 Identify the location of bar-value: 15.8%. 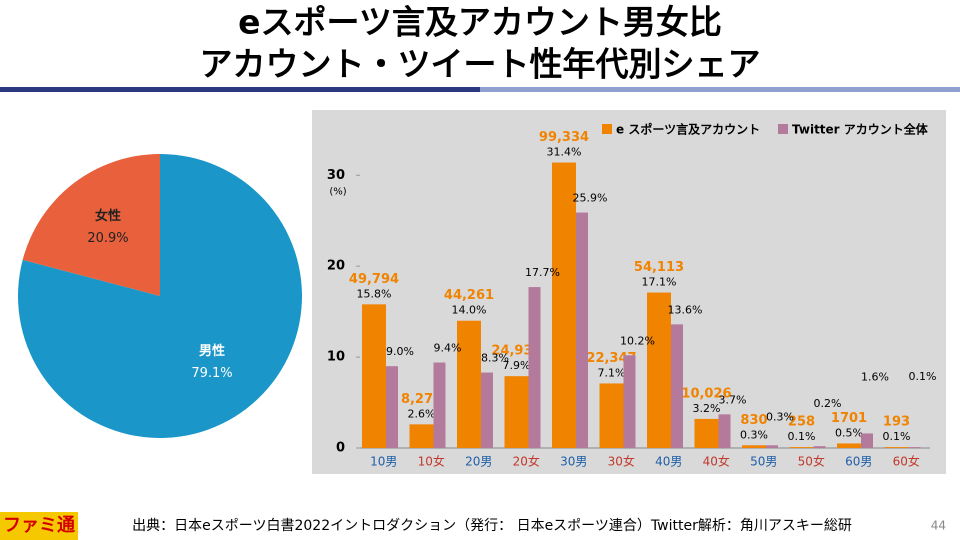
(374, 293).